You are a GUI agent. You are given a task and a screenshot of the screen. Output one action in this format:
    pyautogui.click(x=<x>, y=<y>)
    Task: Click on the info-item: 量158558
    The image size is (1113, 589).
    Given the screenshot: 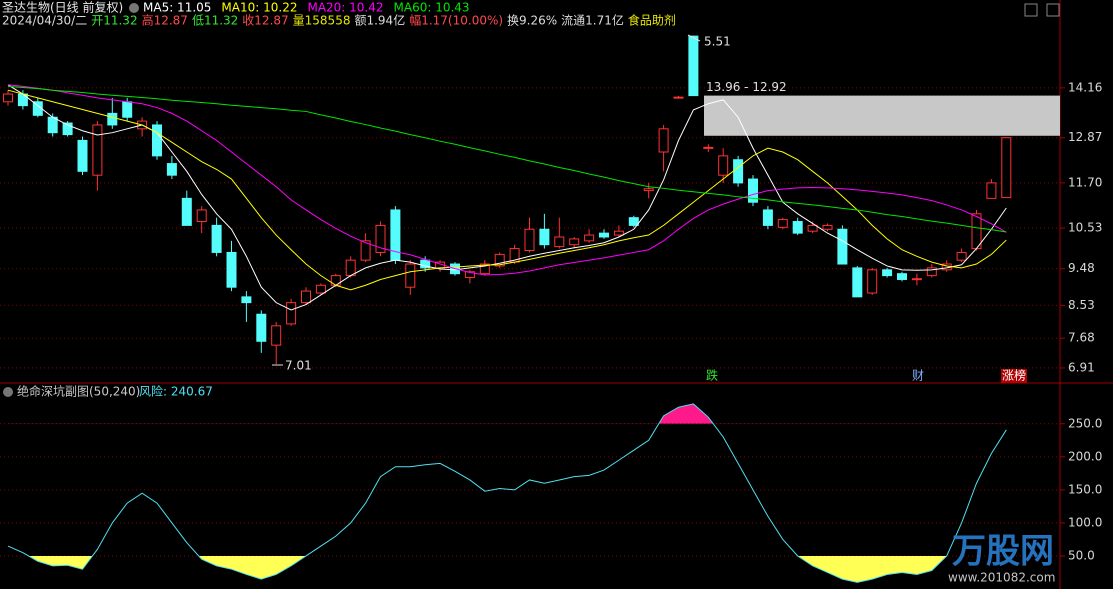 What is the action you would take?
    pyautogui.click(x=322, y=21)
    